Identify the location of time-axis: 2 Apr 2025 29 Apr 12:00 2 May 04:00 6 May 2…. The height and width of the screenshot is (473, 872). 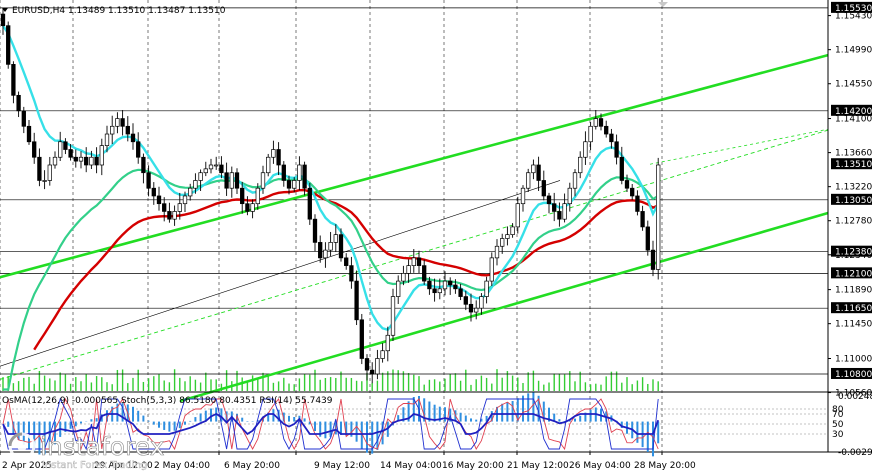
(348, 461).